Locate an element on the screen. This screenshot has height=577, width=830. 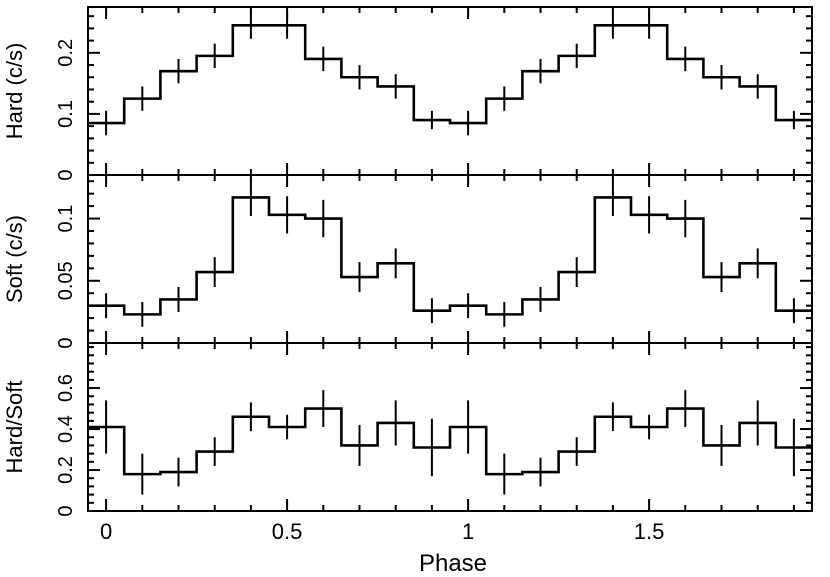
y-tick-label: 0.6 is located at coordinates (66, 388).